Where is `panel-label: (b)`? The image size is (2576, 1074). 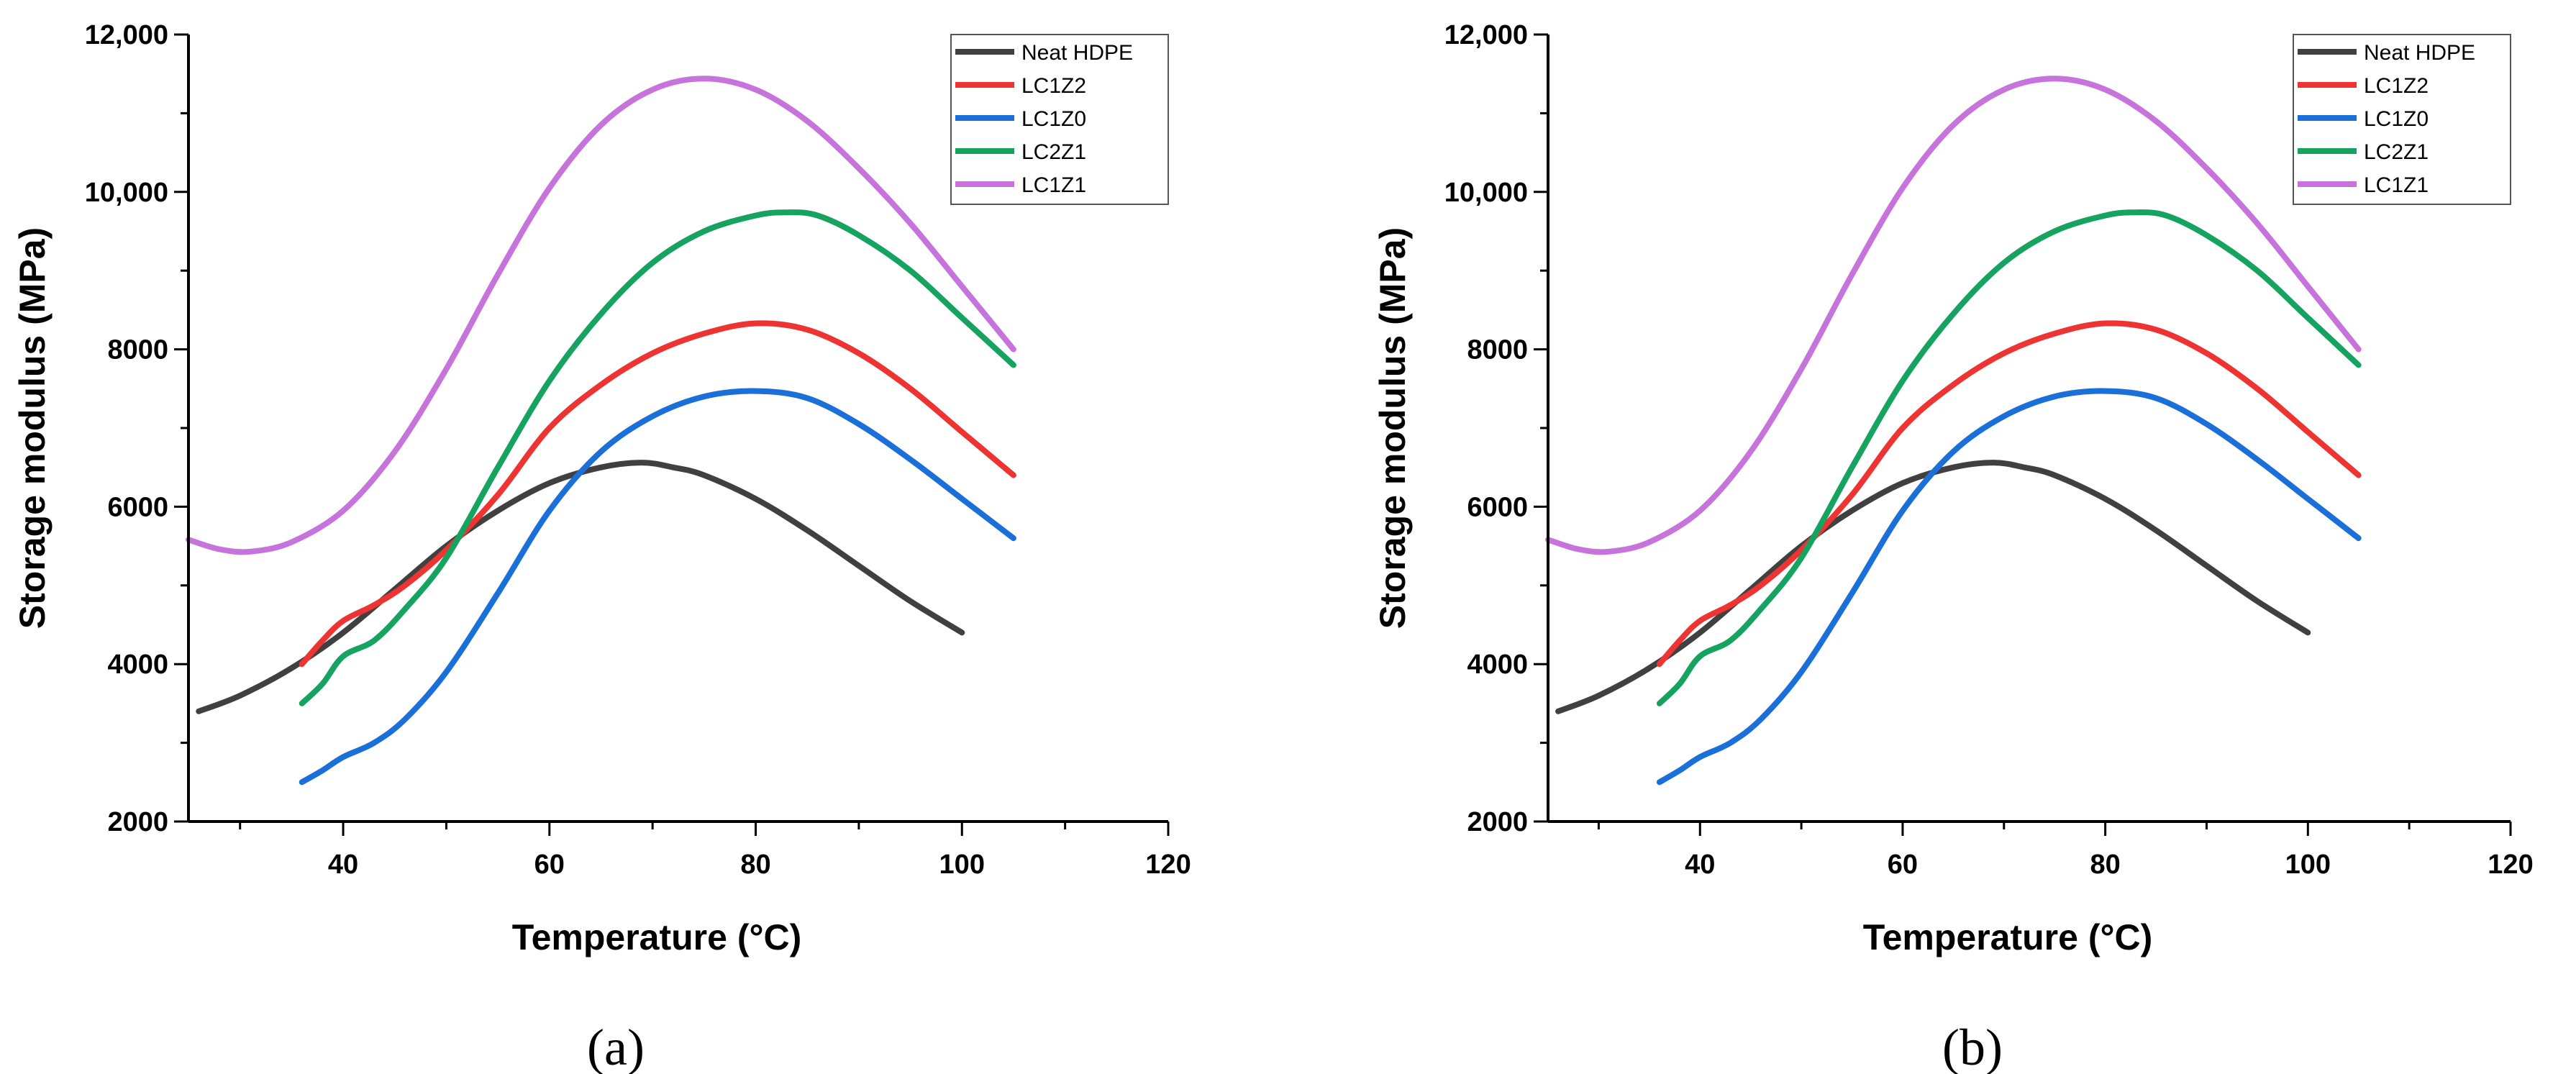
panel-label: (b) is located at coordinates (1972, 1046).